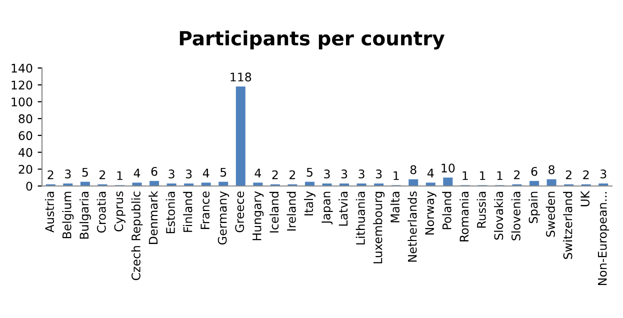 The width and height of the screenshot is (623, 318). Describe the element at coordinates (22, 85) in the screenshot. I see `y-tick-label: 120` at that location.